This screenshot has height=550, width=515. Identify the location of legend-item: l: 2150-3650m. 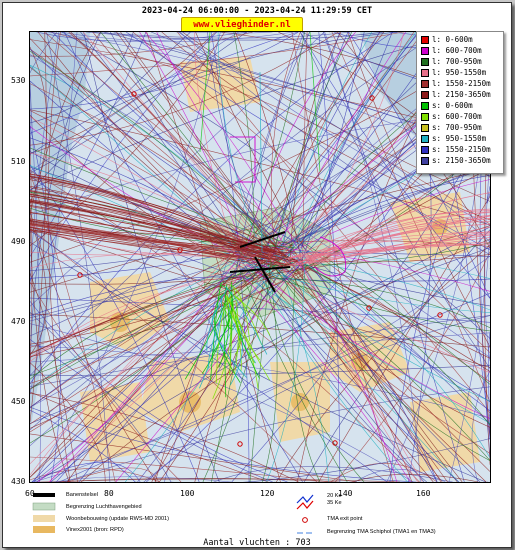
(456, 94).